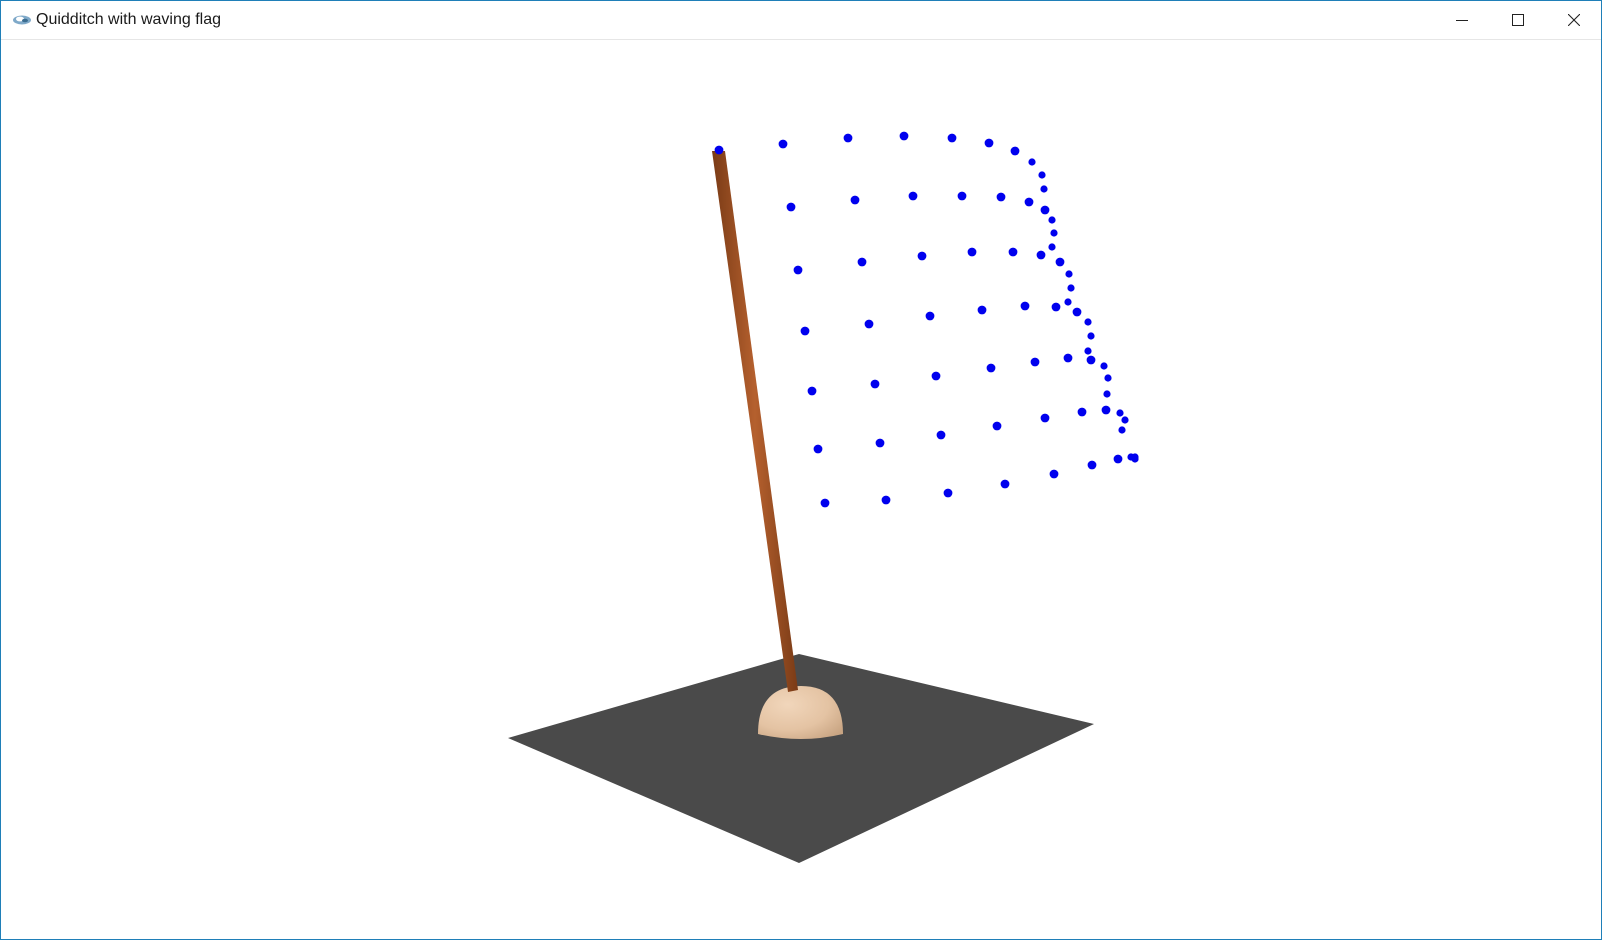 This screenshot has width=1602, height=940. I want to click on ground-plane, so click(801, 758).